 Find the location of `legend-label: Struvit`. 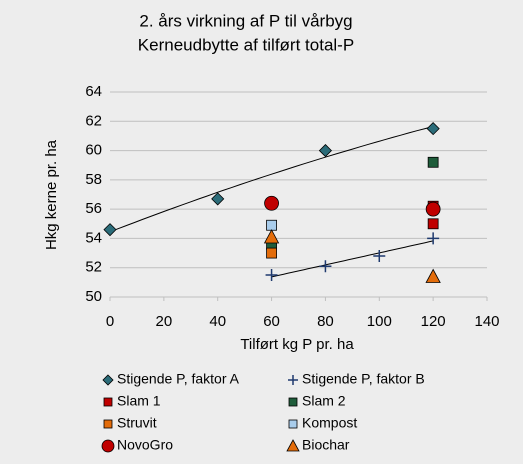

legend-label: Struvit is located at coordinates (137, 423).